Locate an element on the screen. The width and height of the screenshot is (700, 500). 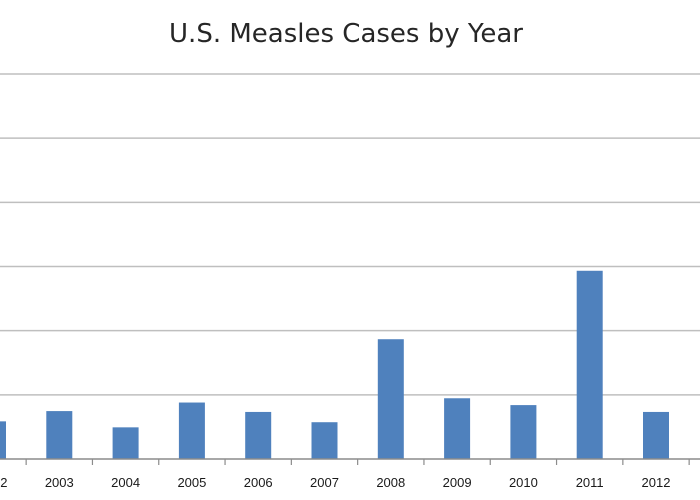
x-tick-label: 2002 is located at coordinates (3, 482).